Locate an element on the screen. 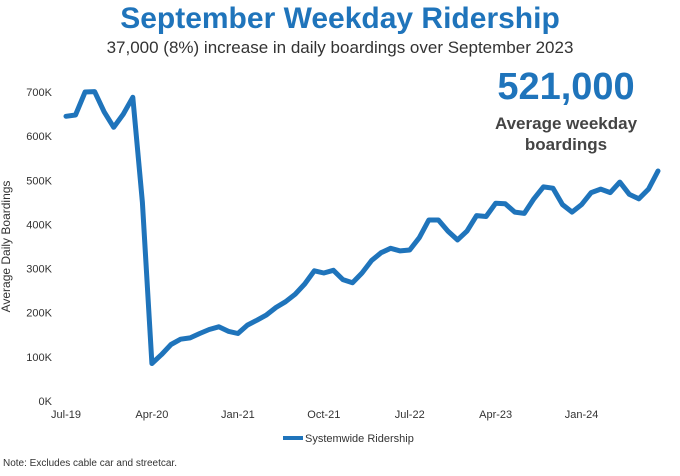 The width and height of the screenshot is (680, 476). y-axis-label: Average Daily Boardings is located at coordinates (6, 247).